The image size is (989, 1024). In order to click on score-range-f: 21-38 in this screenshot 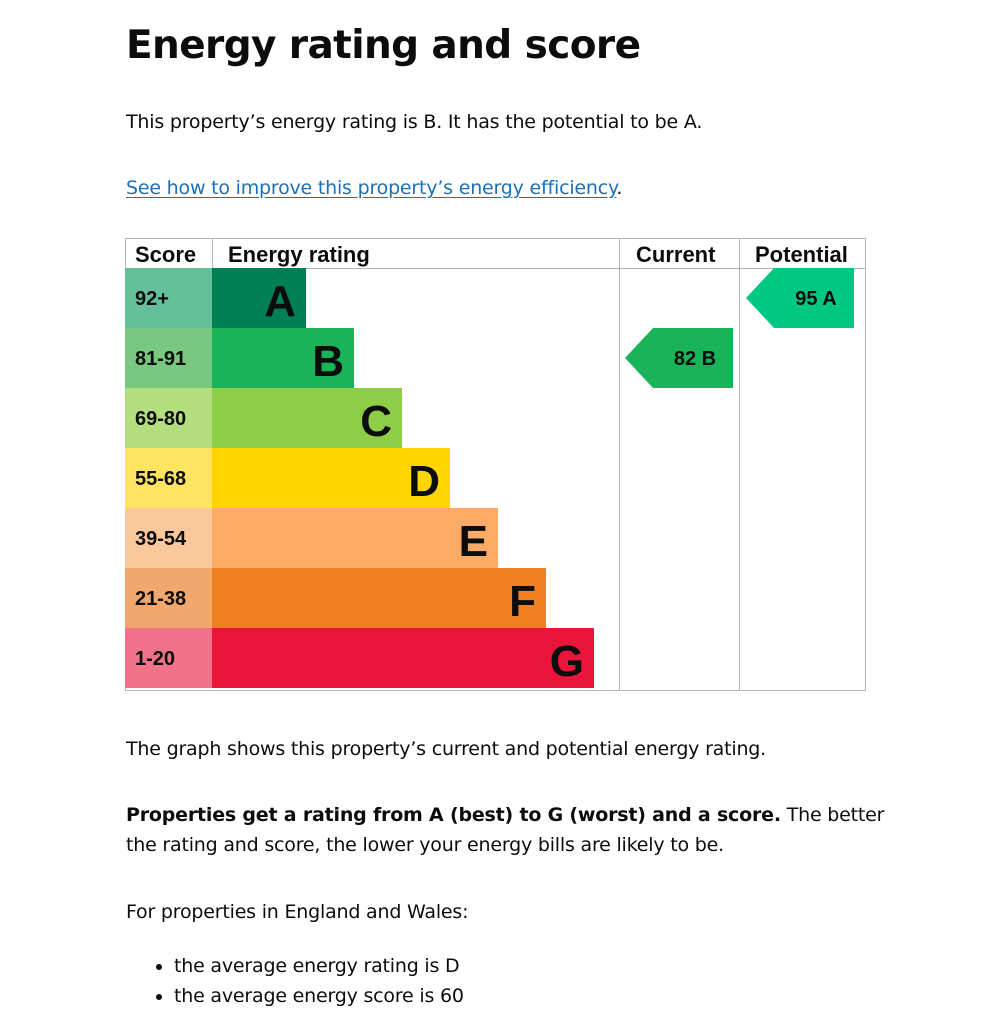, I will do `click(160, 599)`.